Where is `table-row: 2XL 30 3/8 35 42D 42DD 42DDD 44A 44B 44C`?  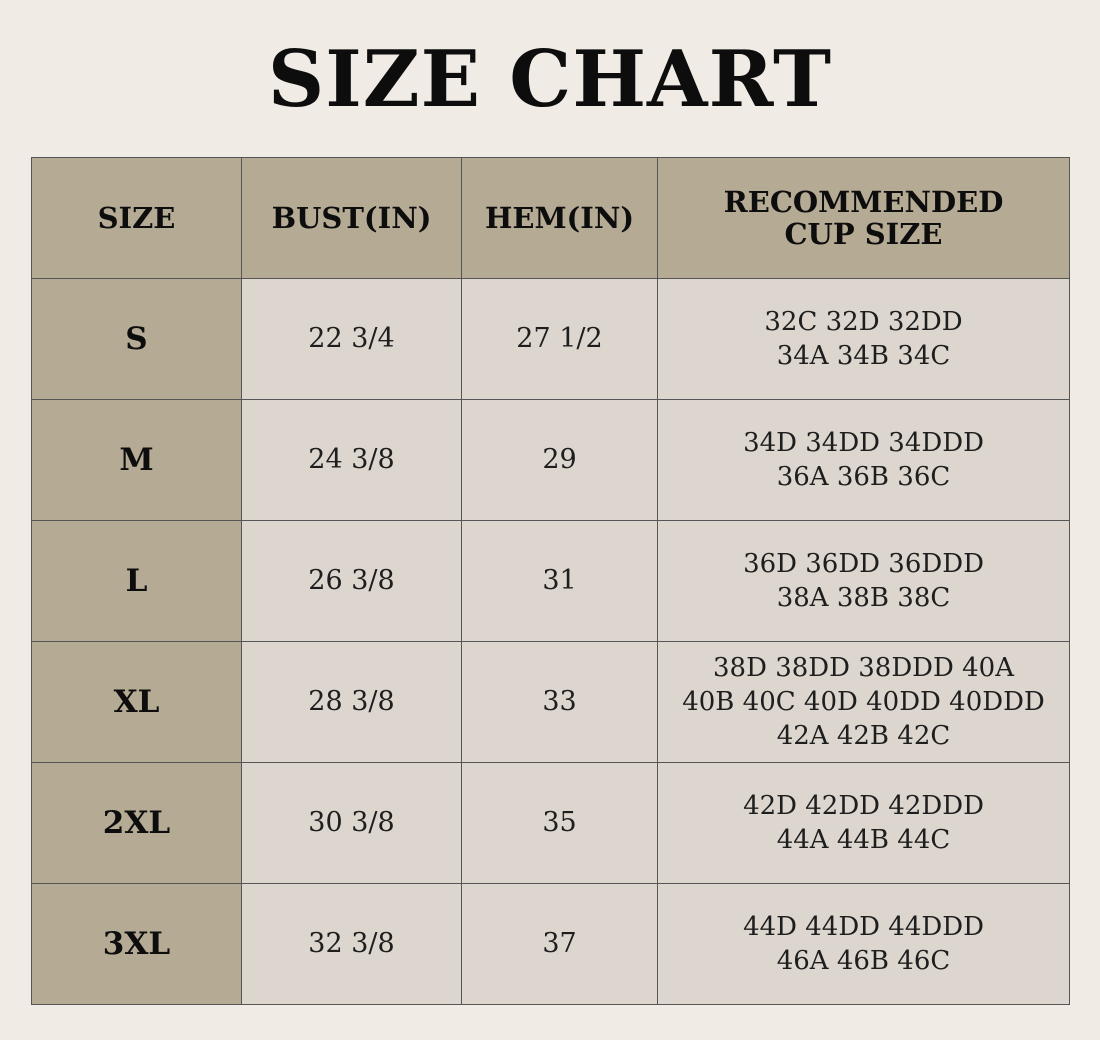 table-row: 2XL 30 3/8 35 42D 42DD 42DDD 44A 44B 44C is located at coordinates (550, 823).